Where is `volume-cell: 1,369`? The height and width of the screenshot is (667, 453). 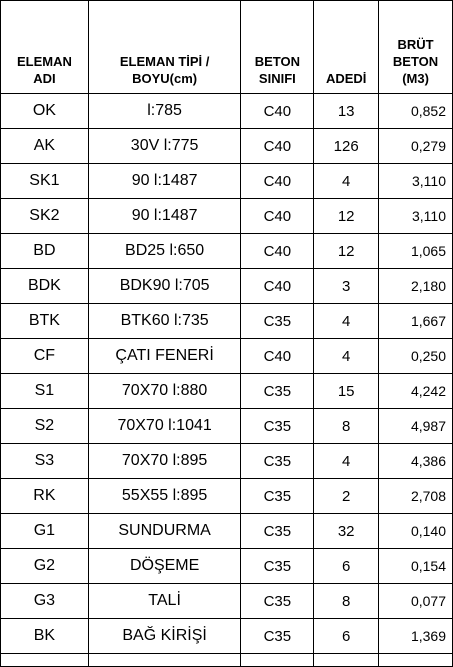
volume-cell: 1,369 is located at coordinates (415, 636).